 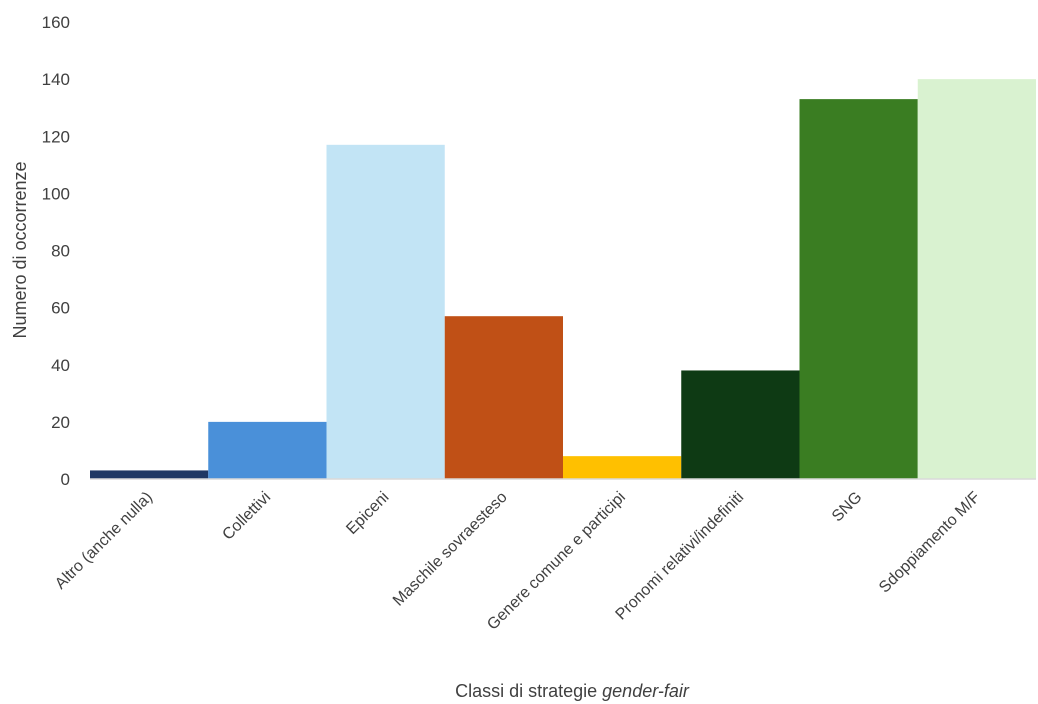 I want to click on y-tick-label: 60, so click(x=60, y=308).